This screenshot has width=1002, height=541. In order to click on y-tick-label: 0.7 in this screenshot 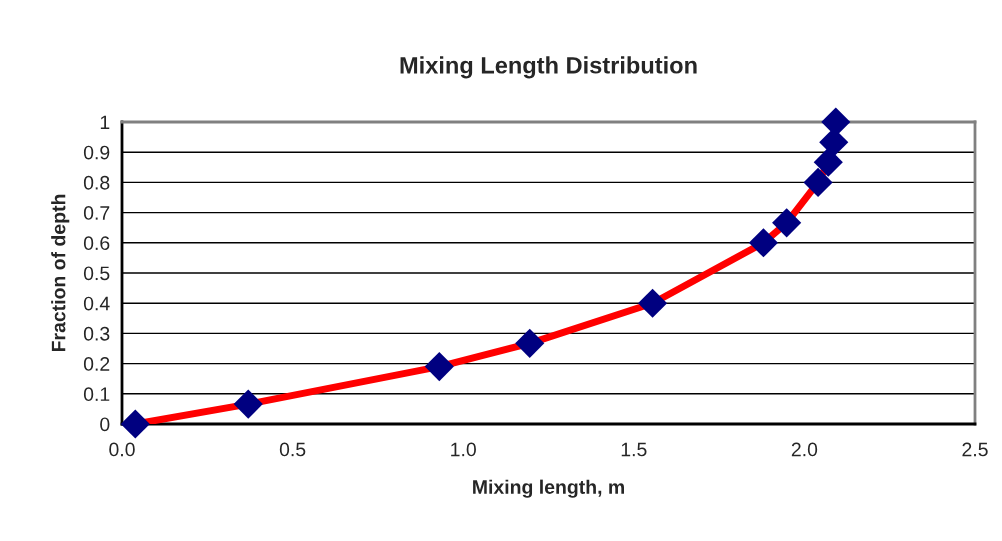, I will do `click(96, 213)`.